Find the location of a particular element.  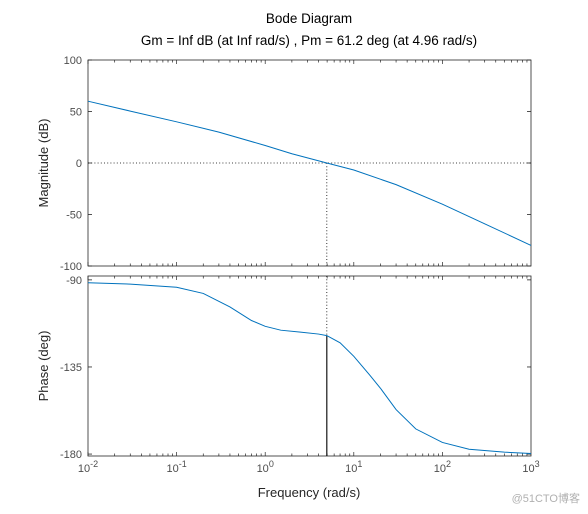

magnitude-y-tick-label: -50 is located at coordinates (74, 216).